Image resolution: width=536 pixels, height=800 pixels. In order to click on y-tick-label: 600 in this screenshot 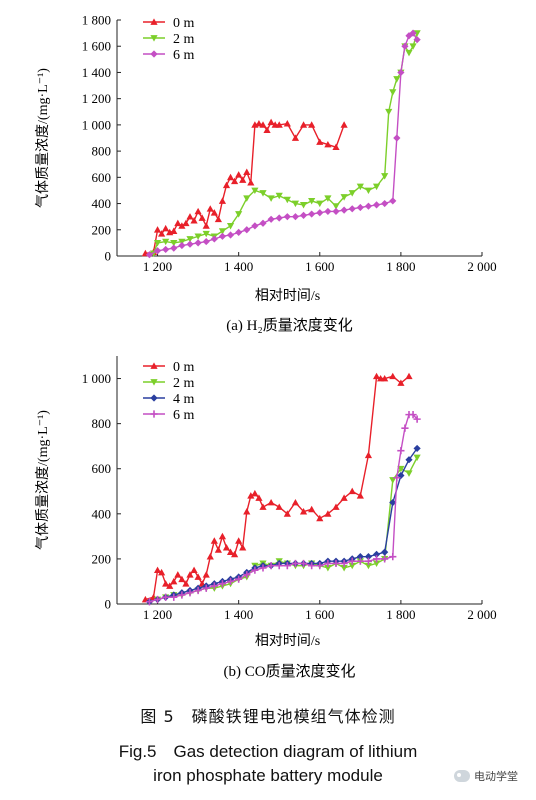, I will do `click(102, 177)`.